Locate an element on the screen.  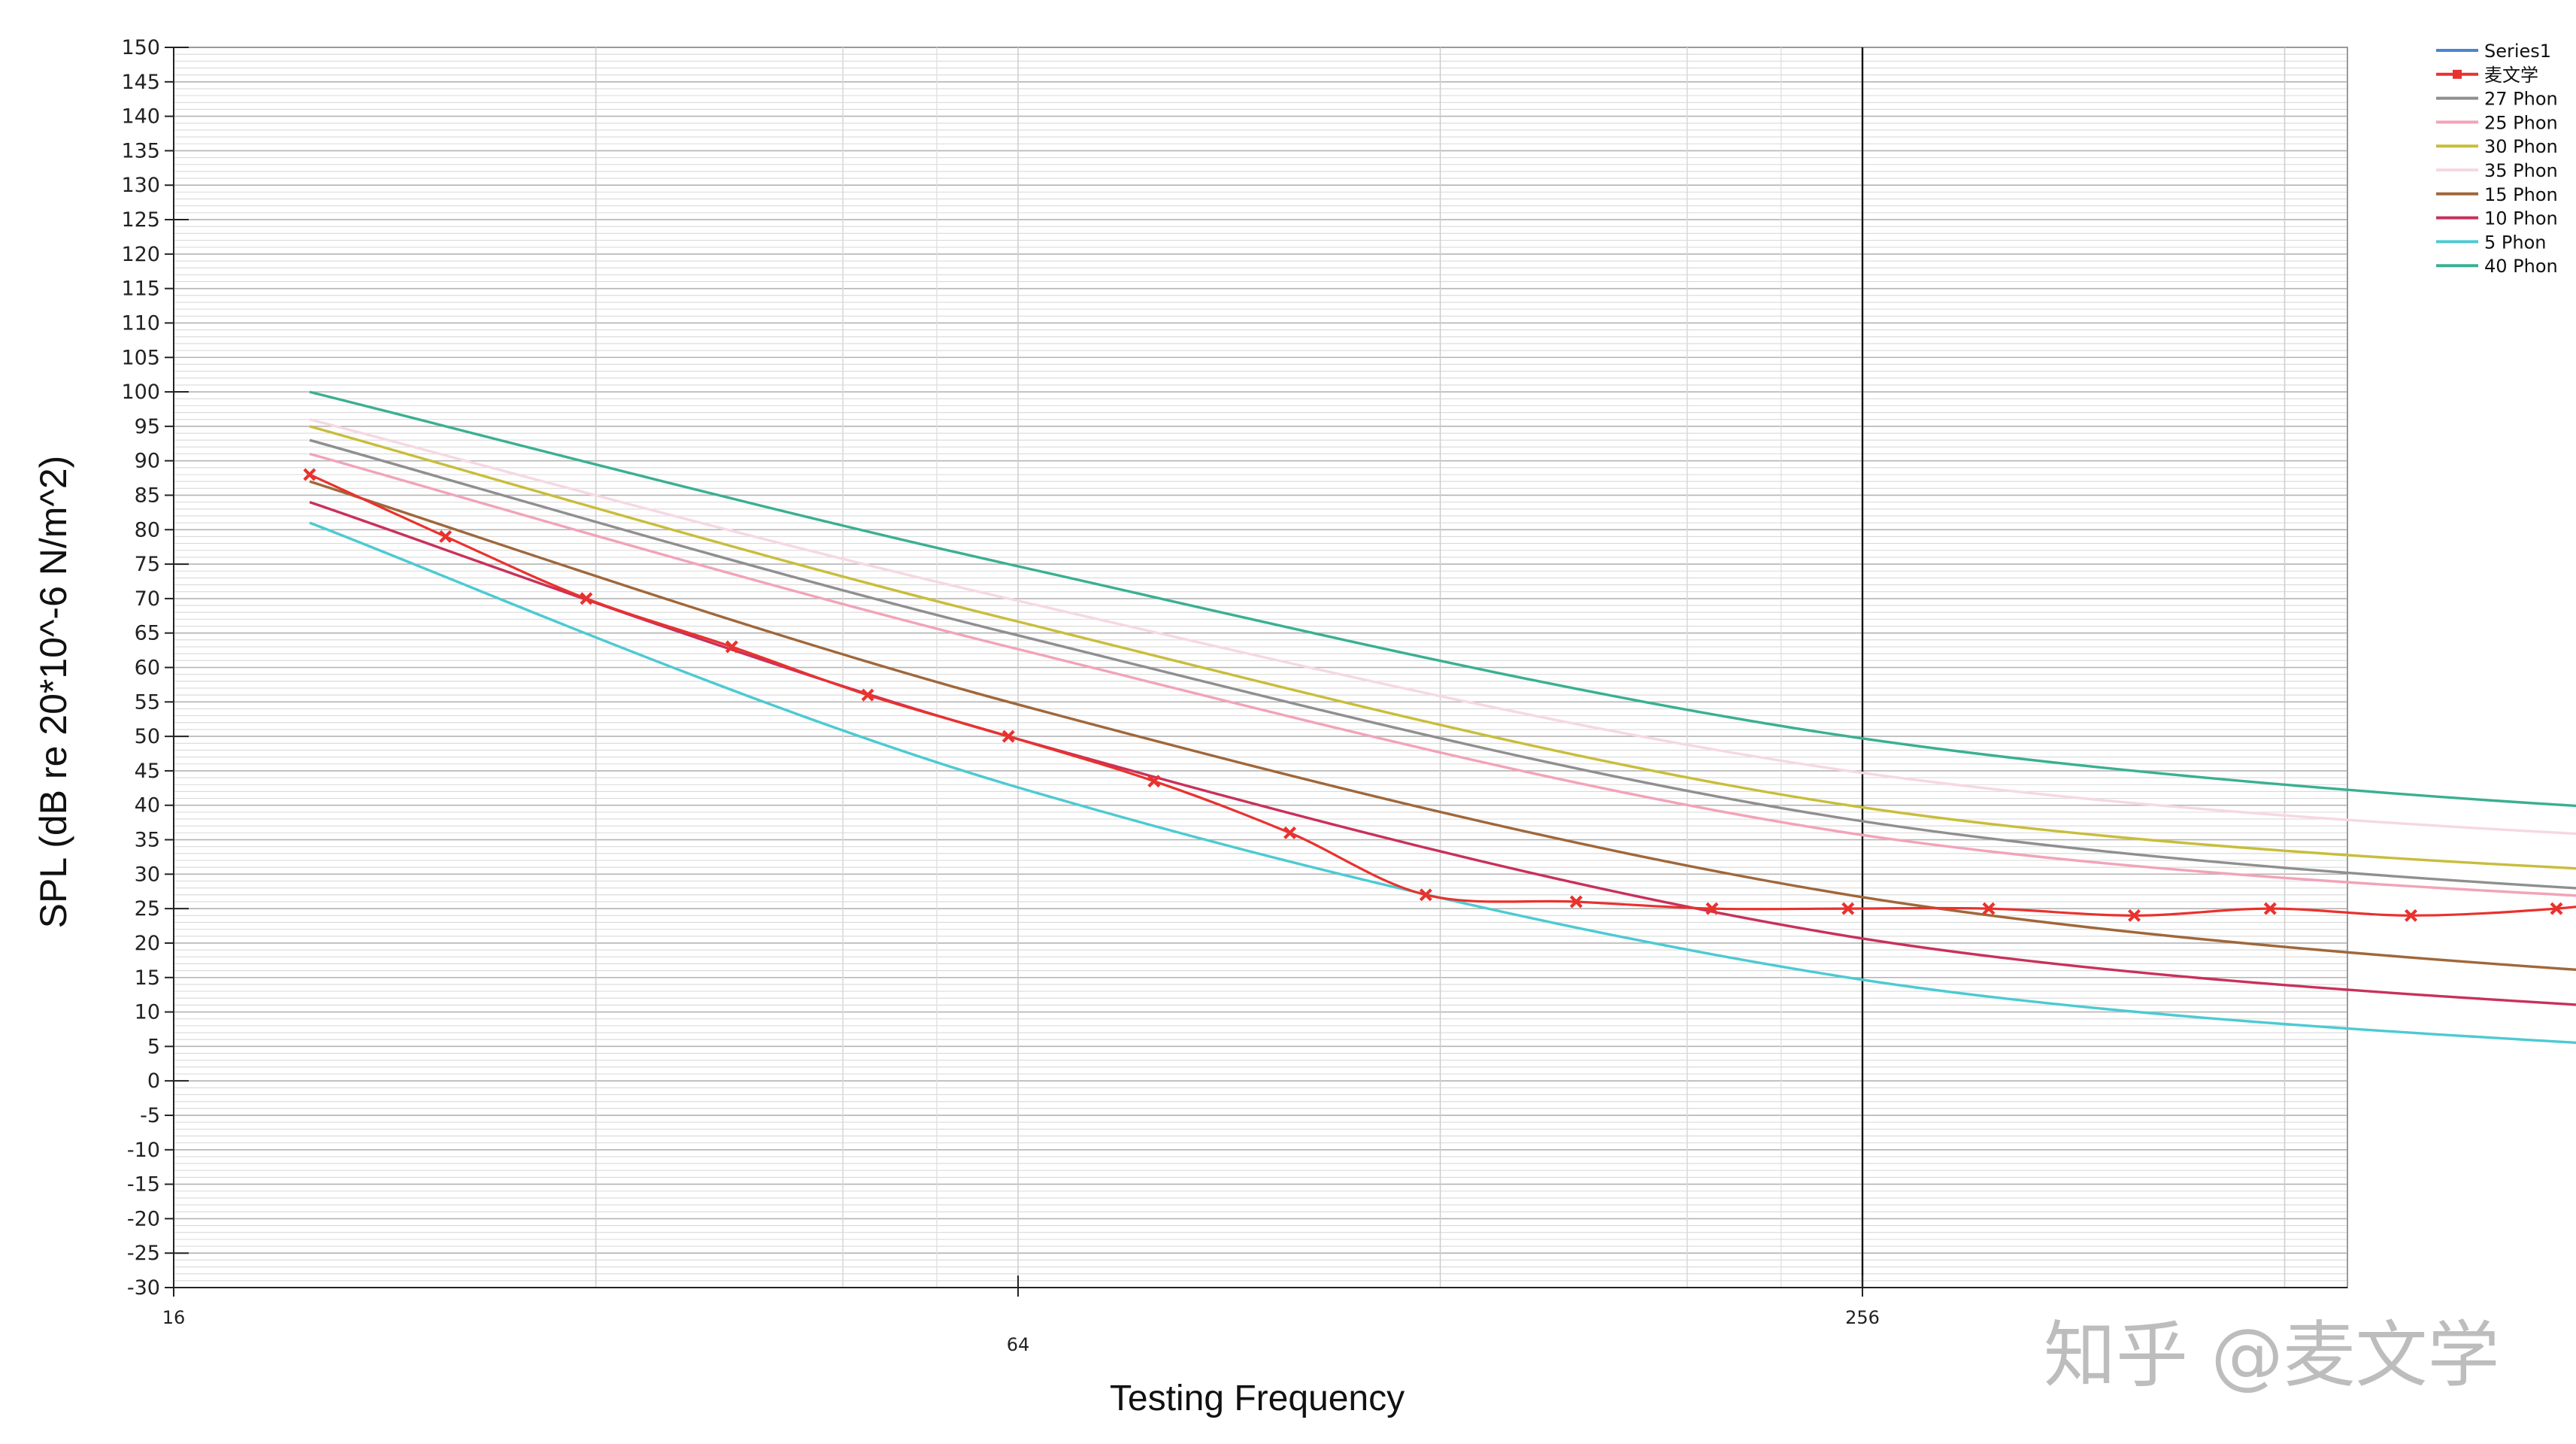
y-tick-label: 90 is located at coordinates (147, 461).